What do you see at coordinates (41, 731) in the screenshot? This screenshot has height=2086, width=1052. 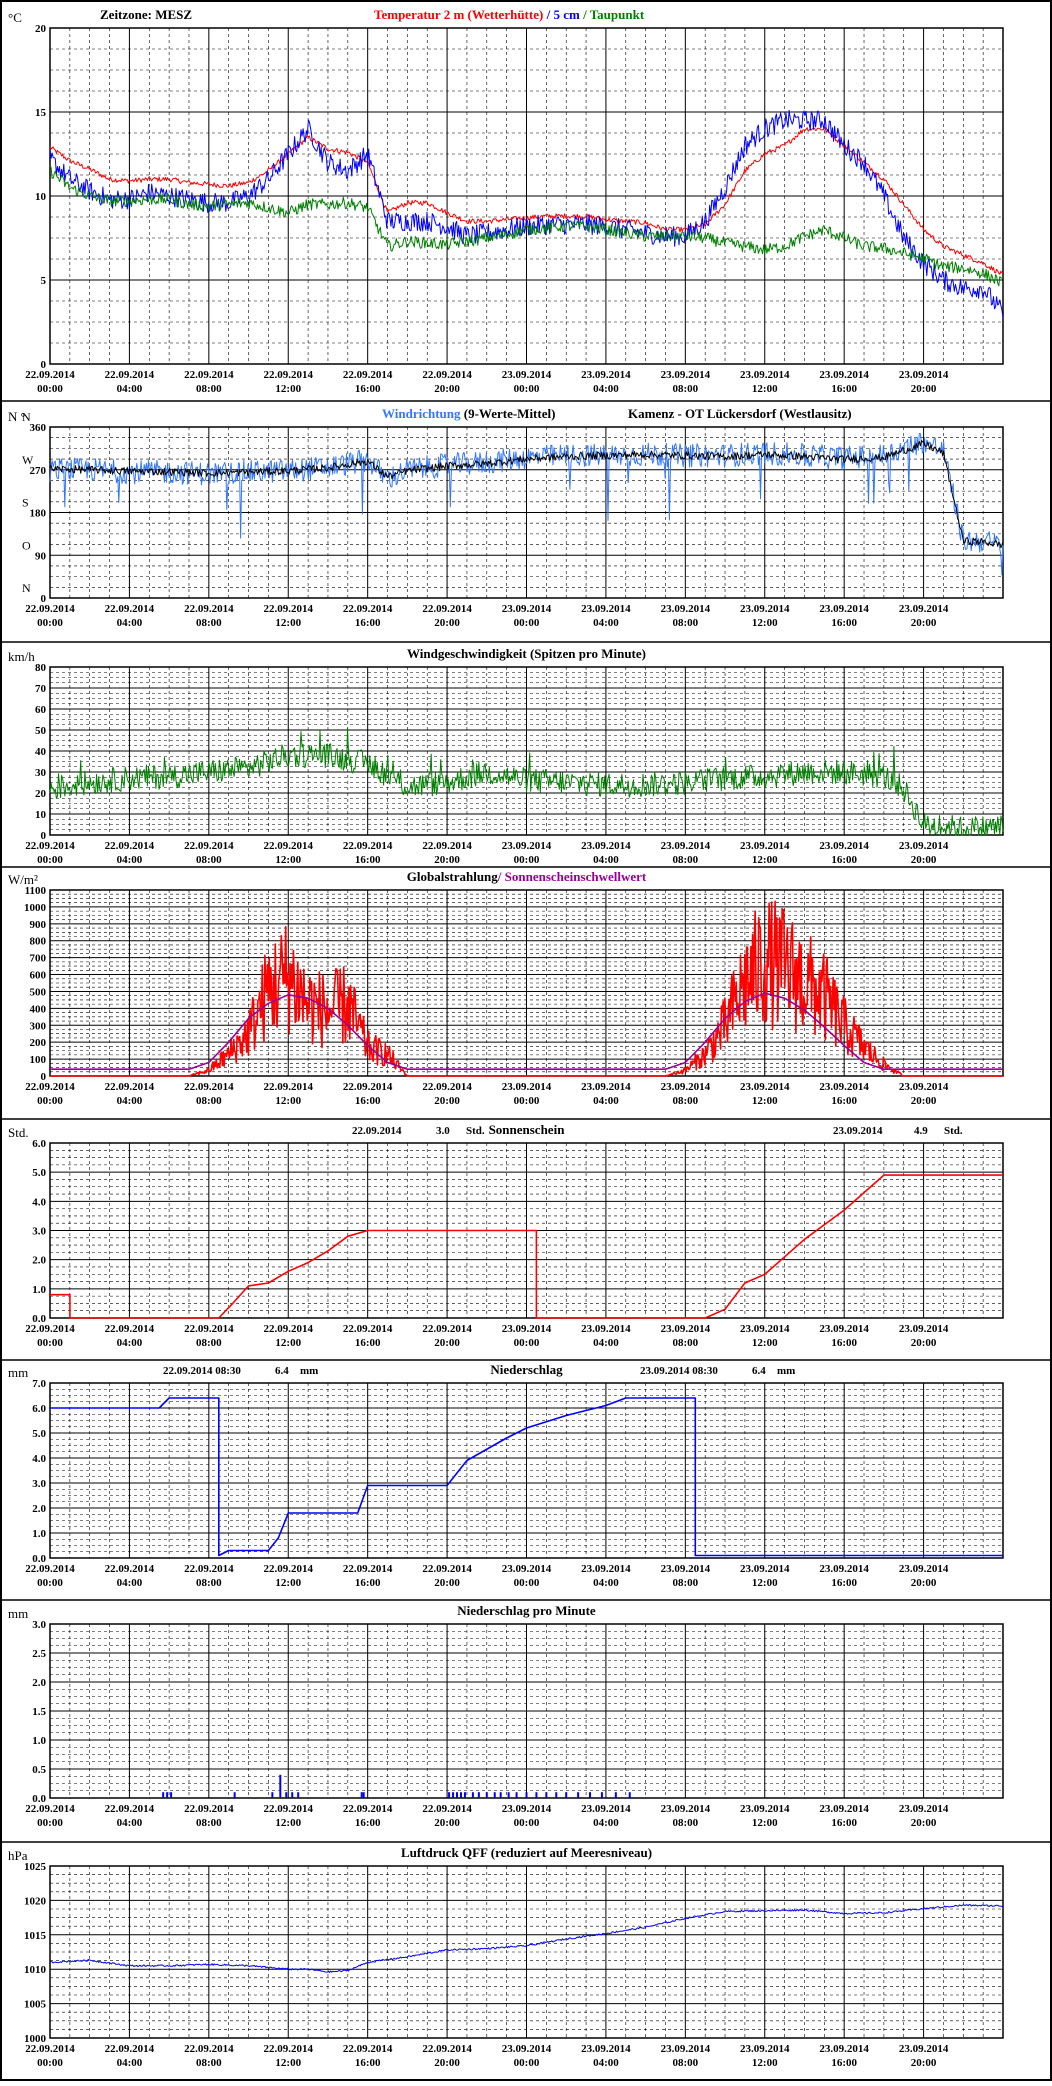 I see `y-tick-label: 50` at bounding box center [41, 731].